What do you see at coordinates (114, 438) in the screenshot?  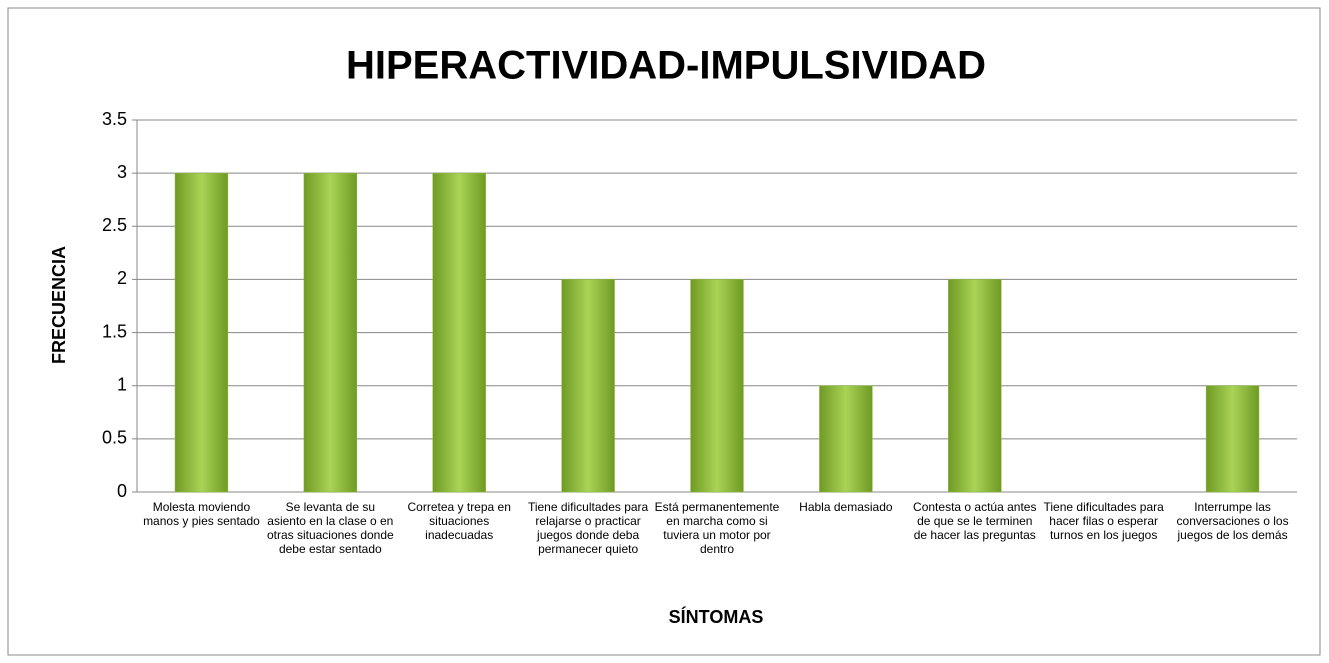 I see `y-tick-label: 0.5` at bounding box center [114, 438].